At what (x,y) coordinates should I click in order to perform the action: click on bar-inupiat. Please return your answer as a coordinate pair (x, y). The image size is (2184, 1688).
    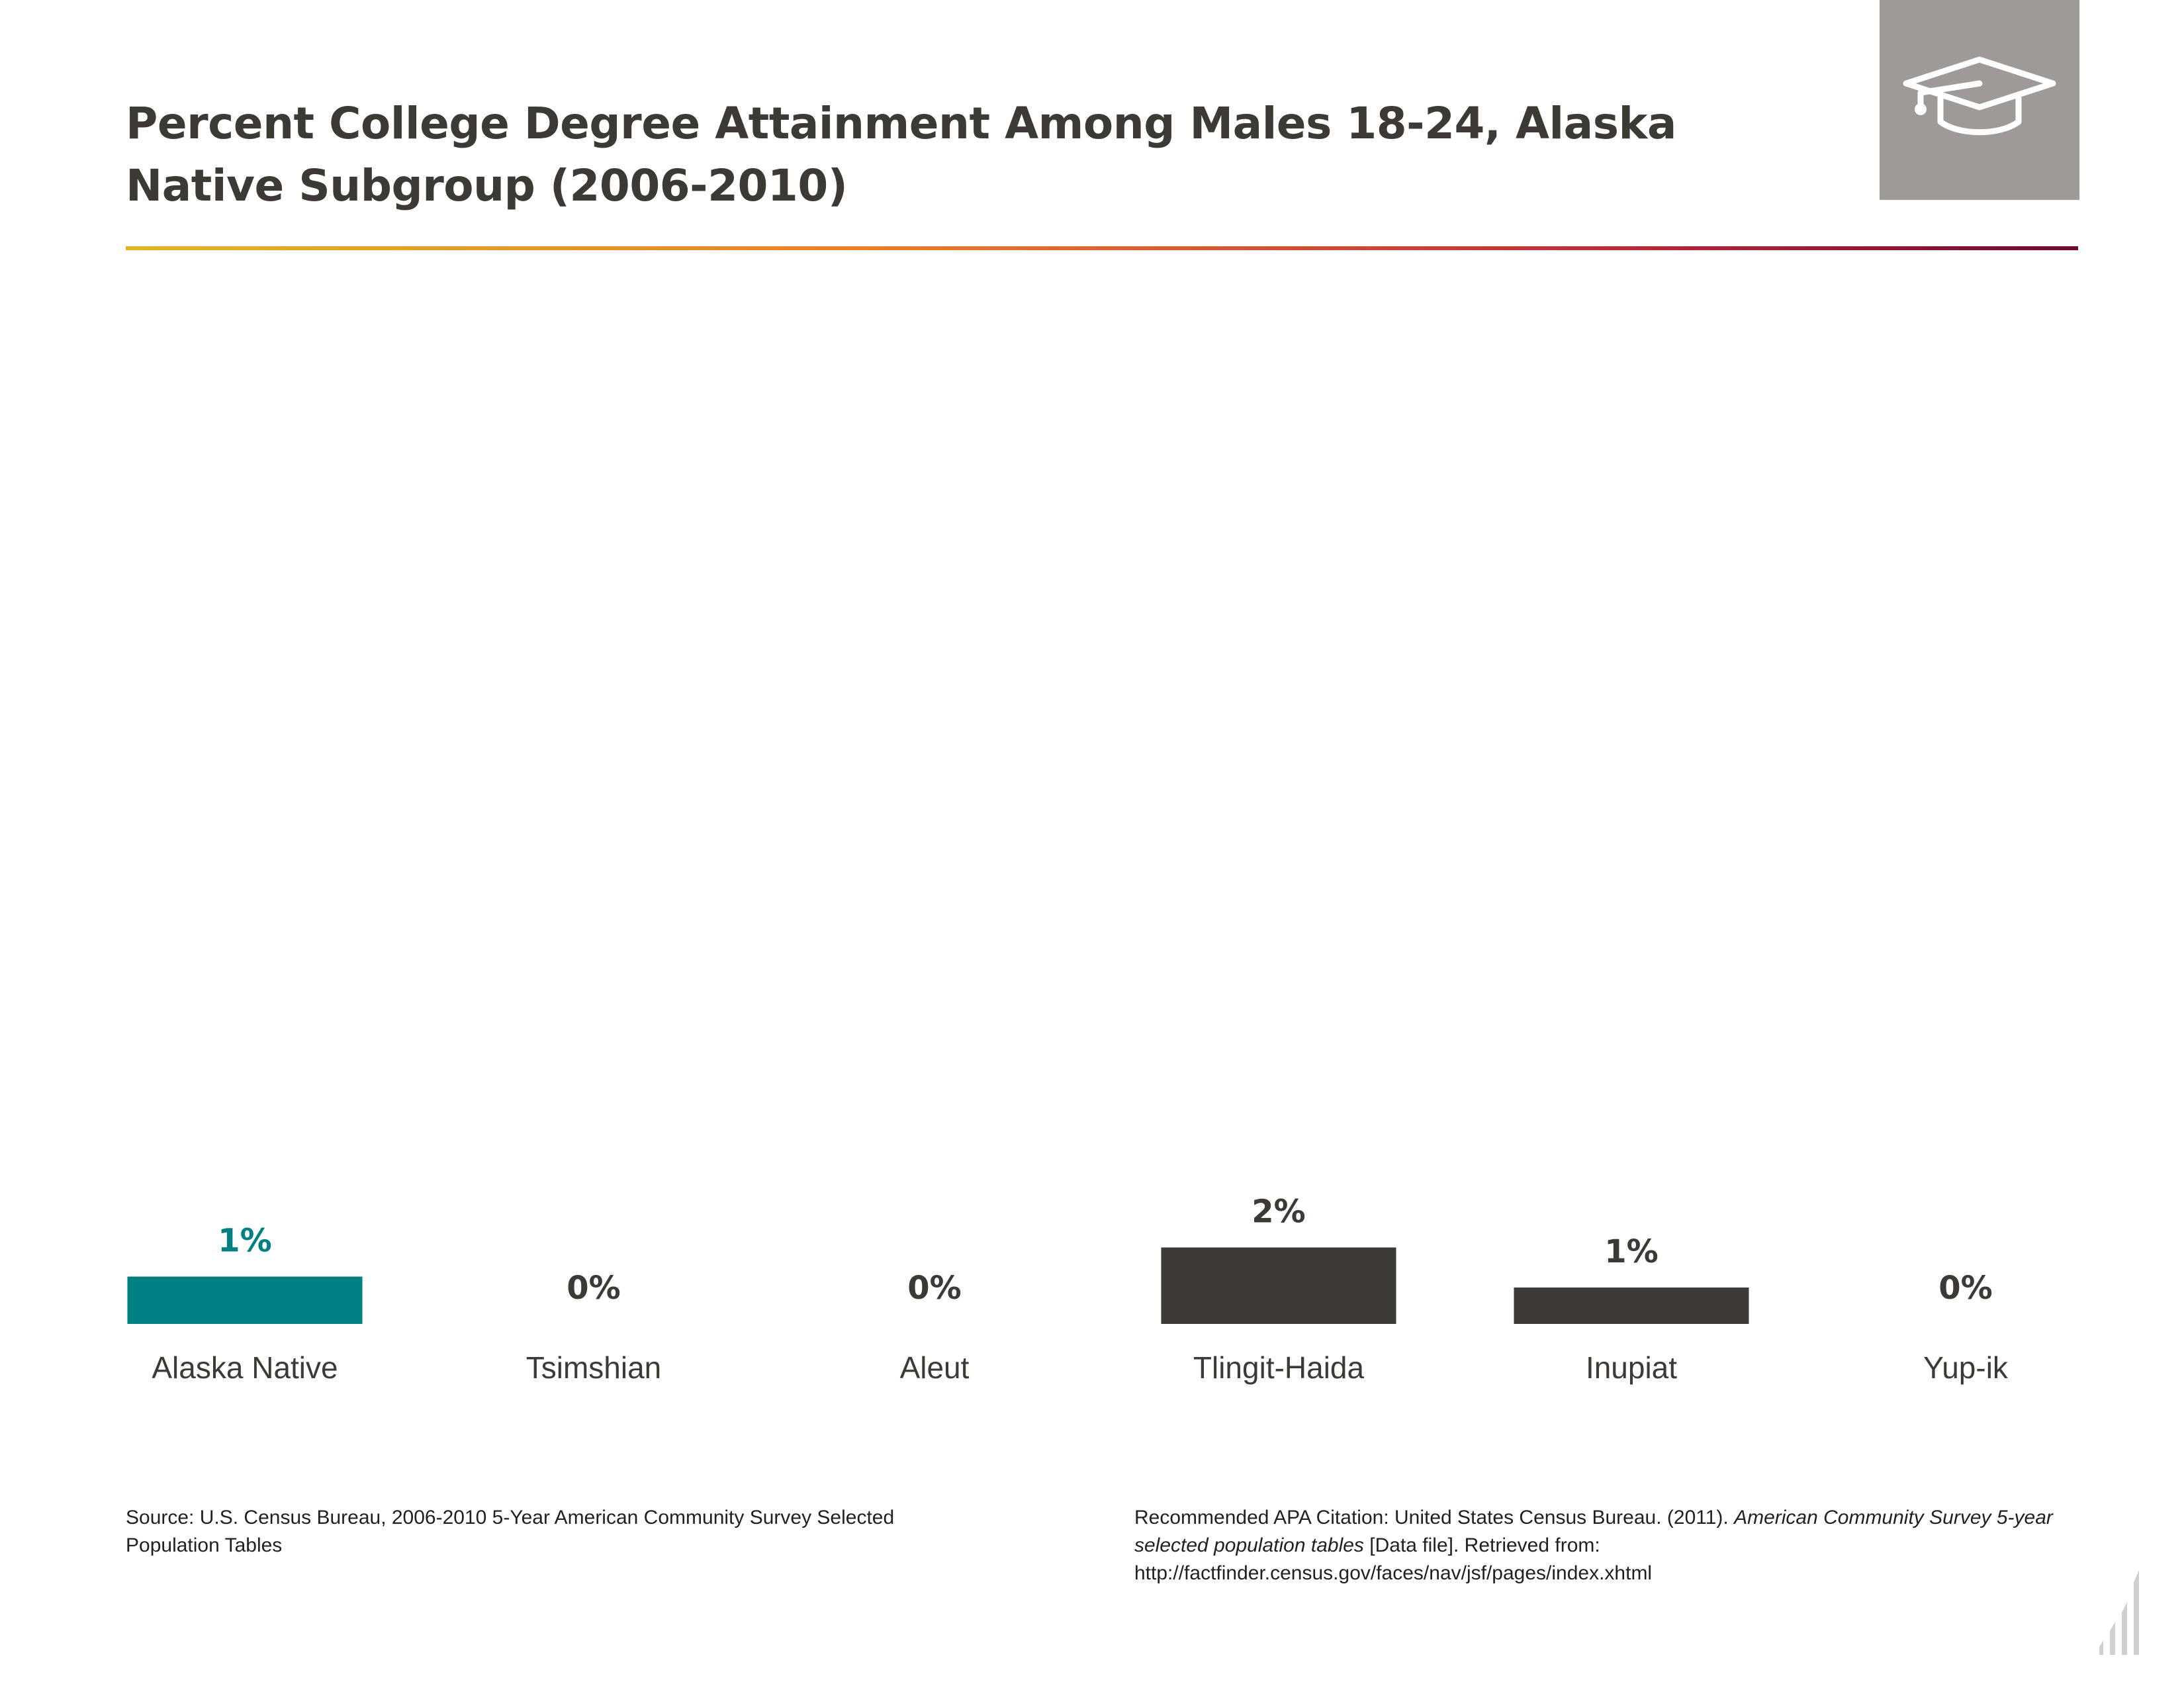
    Looking at the image, I should click on (1632, 1306).